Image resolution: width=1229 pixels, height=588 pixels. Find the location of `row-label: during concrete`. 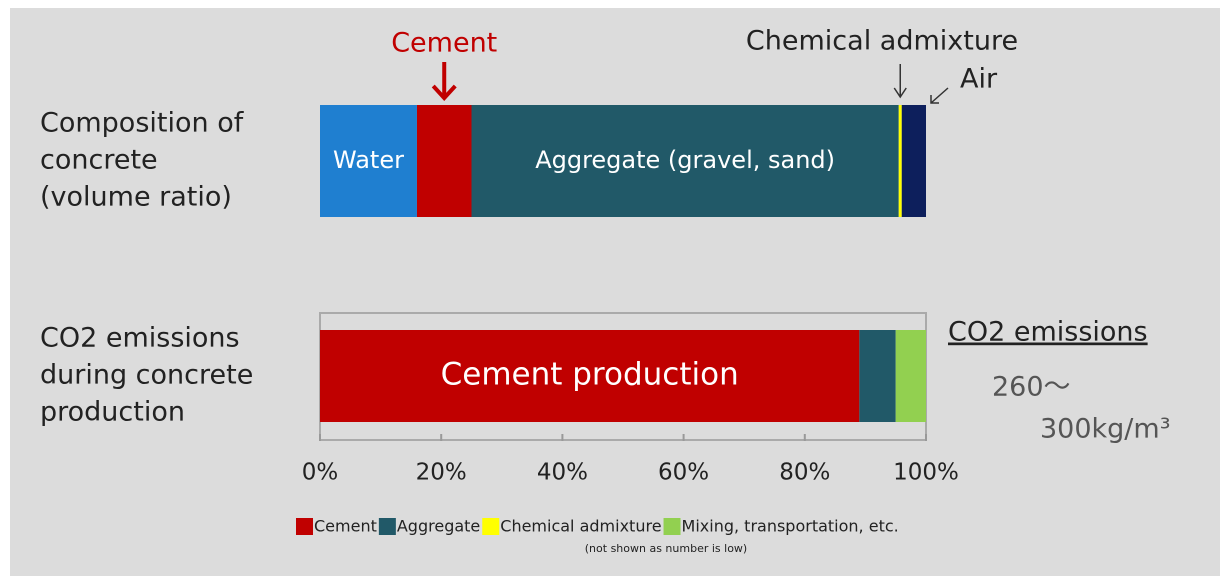

row-label: during concrete is located at coordinates (146, 375).